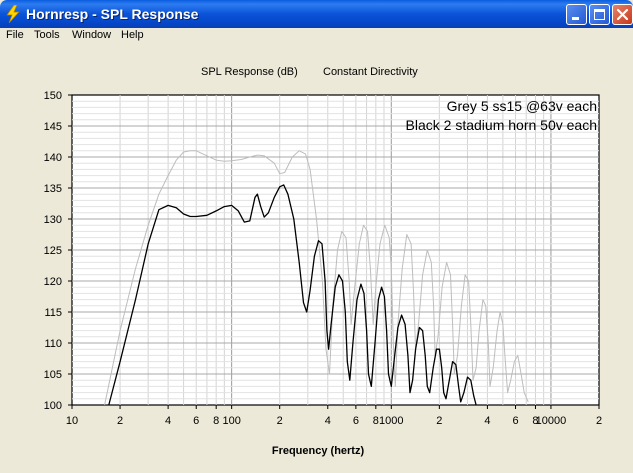 Image resolution: width=633 pixels, height=473 pixels. Describe the element at coordinates (391, 421) in the screenshot. I see `x-tick-label: 1000` at that location.